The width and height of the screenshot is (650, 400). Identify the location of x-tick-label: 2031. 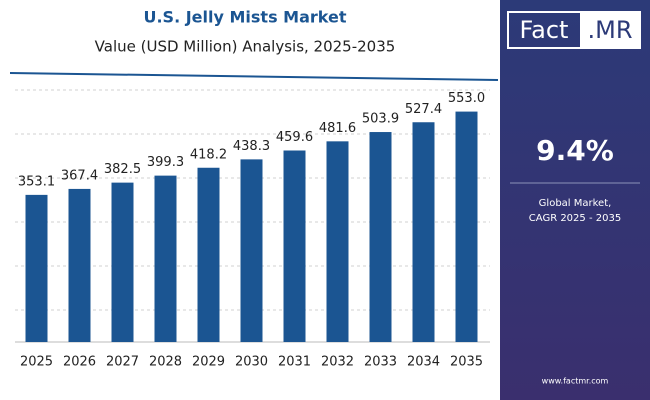
(294, 362).